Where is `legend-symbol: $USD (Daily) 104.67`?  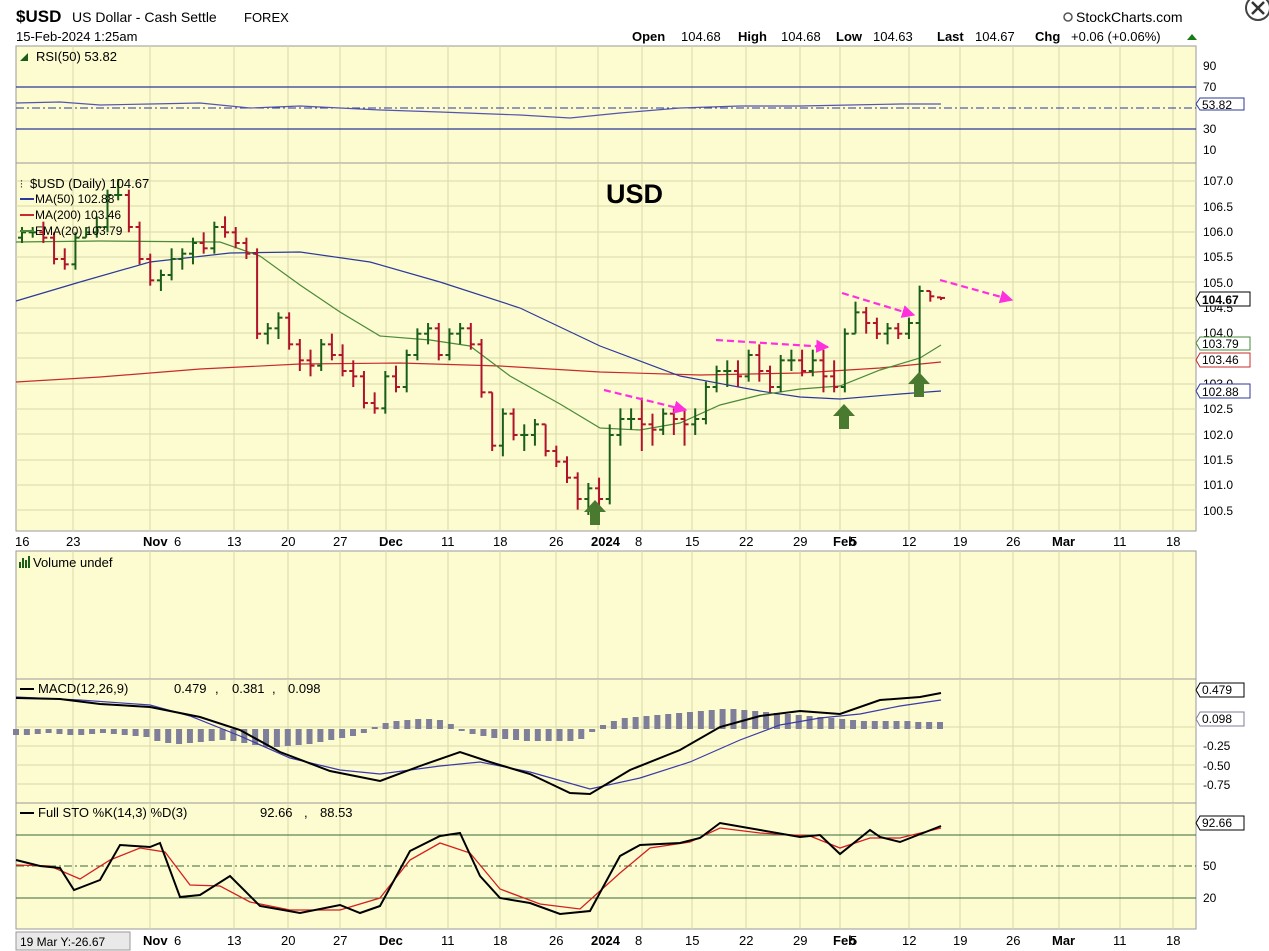
legend-symbol: $USD (Daily) 104.67 is located at coordinates (89, 183).